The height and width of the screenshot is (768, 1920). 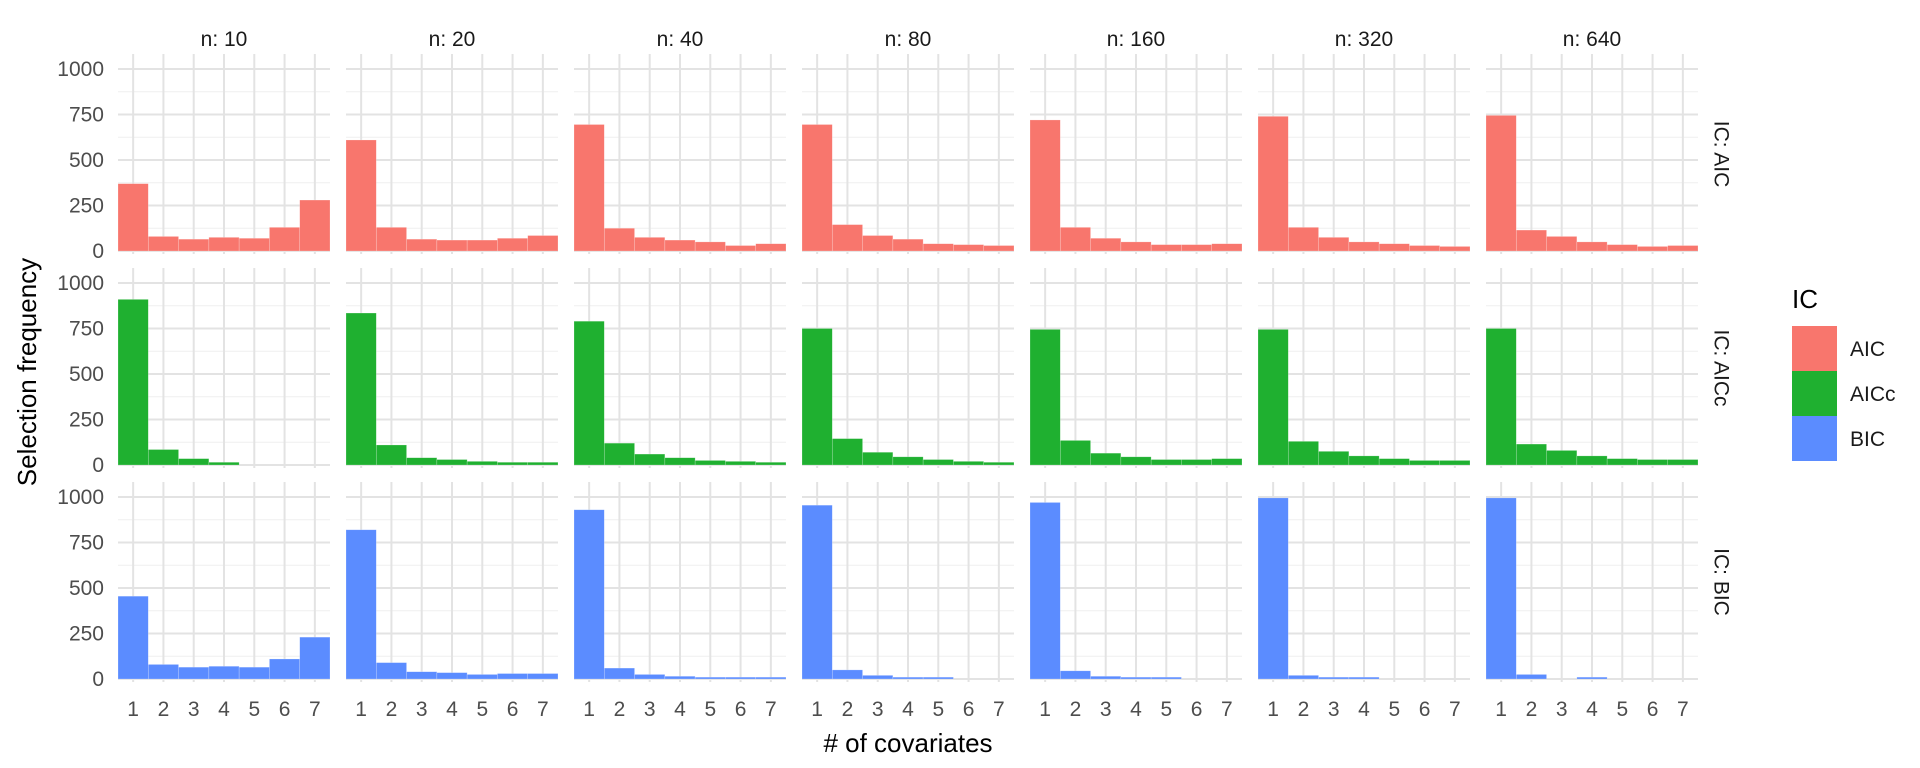 I want to click on facet-column-label: n: 320, so click(x=1364, y=39).